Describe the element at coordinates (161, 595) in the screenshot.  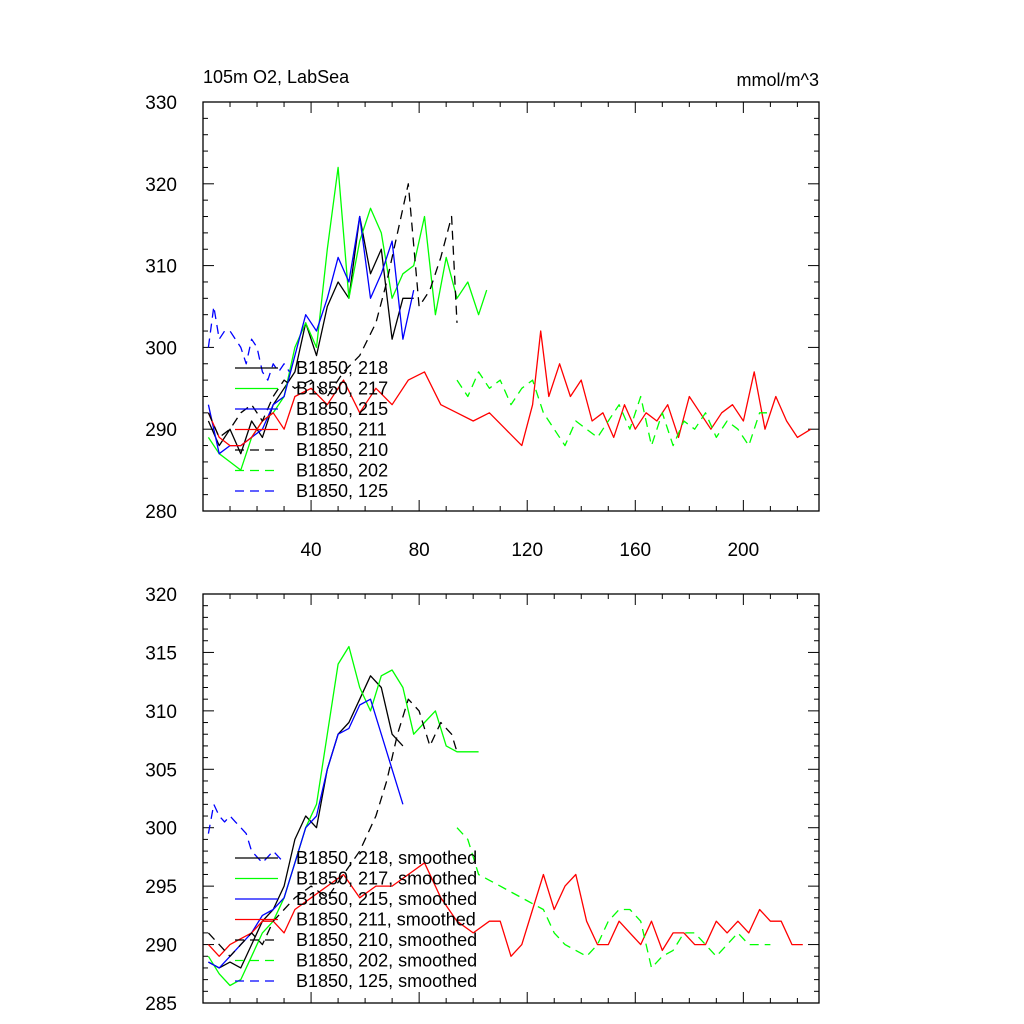
I see `bottom-y-tick-label: 320` at that location.